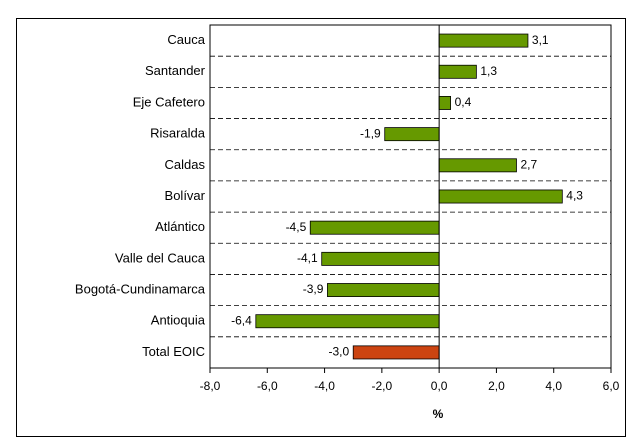 The width and height of the screenshot is (629, 439). I want to click on category-label: Valle del Cauca, so click(160, 257).